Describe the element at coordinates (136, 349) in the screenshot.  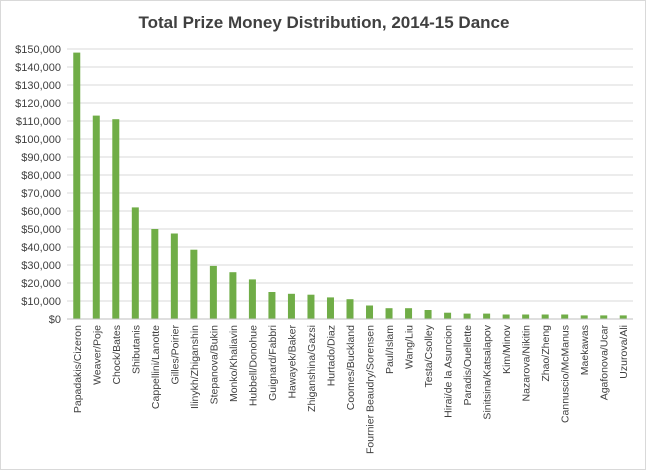
I see `x-tick-label: Shibutanis` at that location.